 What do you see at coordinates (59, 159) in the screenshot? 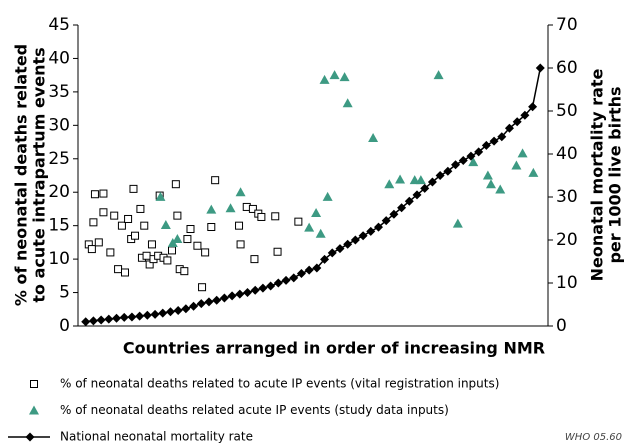
I see `y-tick-label: 25` at bounding box center [59, 159].